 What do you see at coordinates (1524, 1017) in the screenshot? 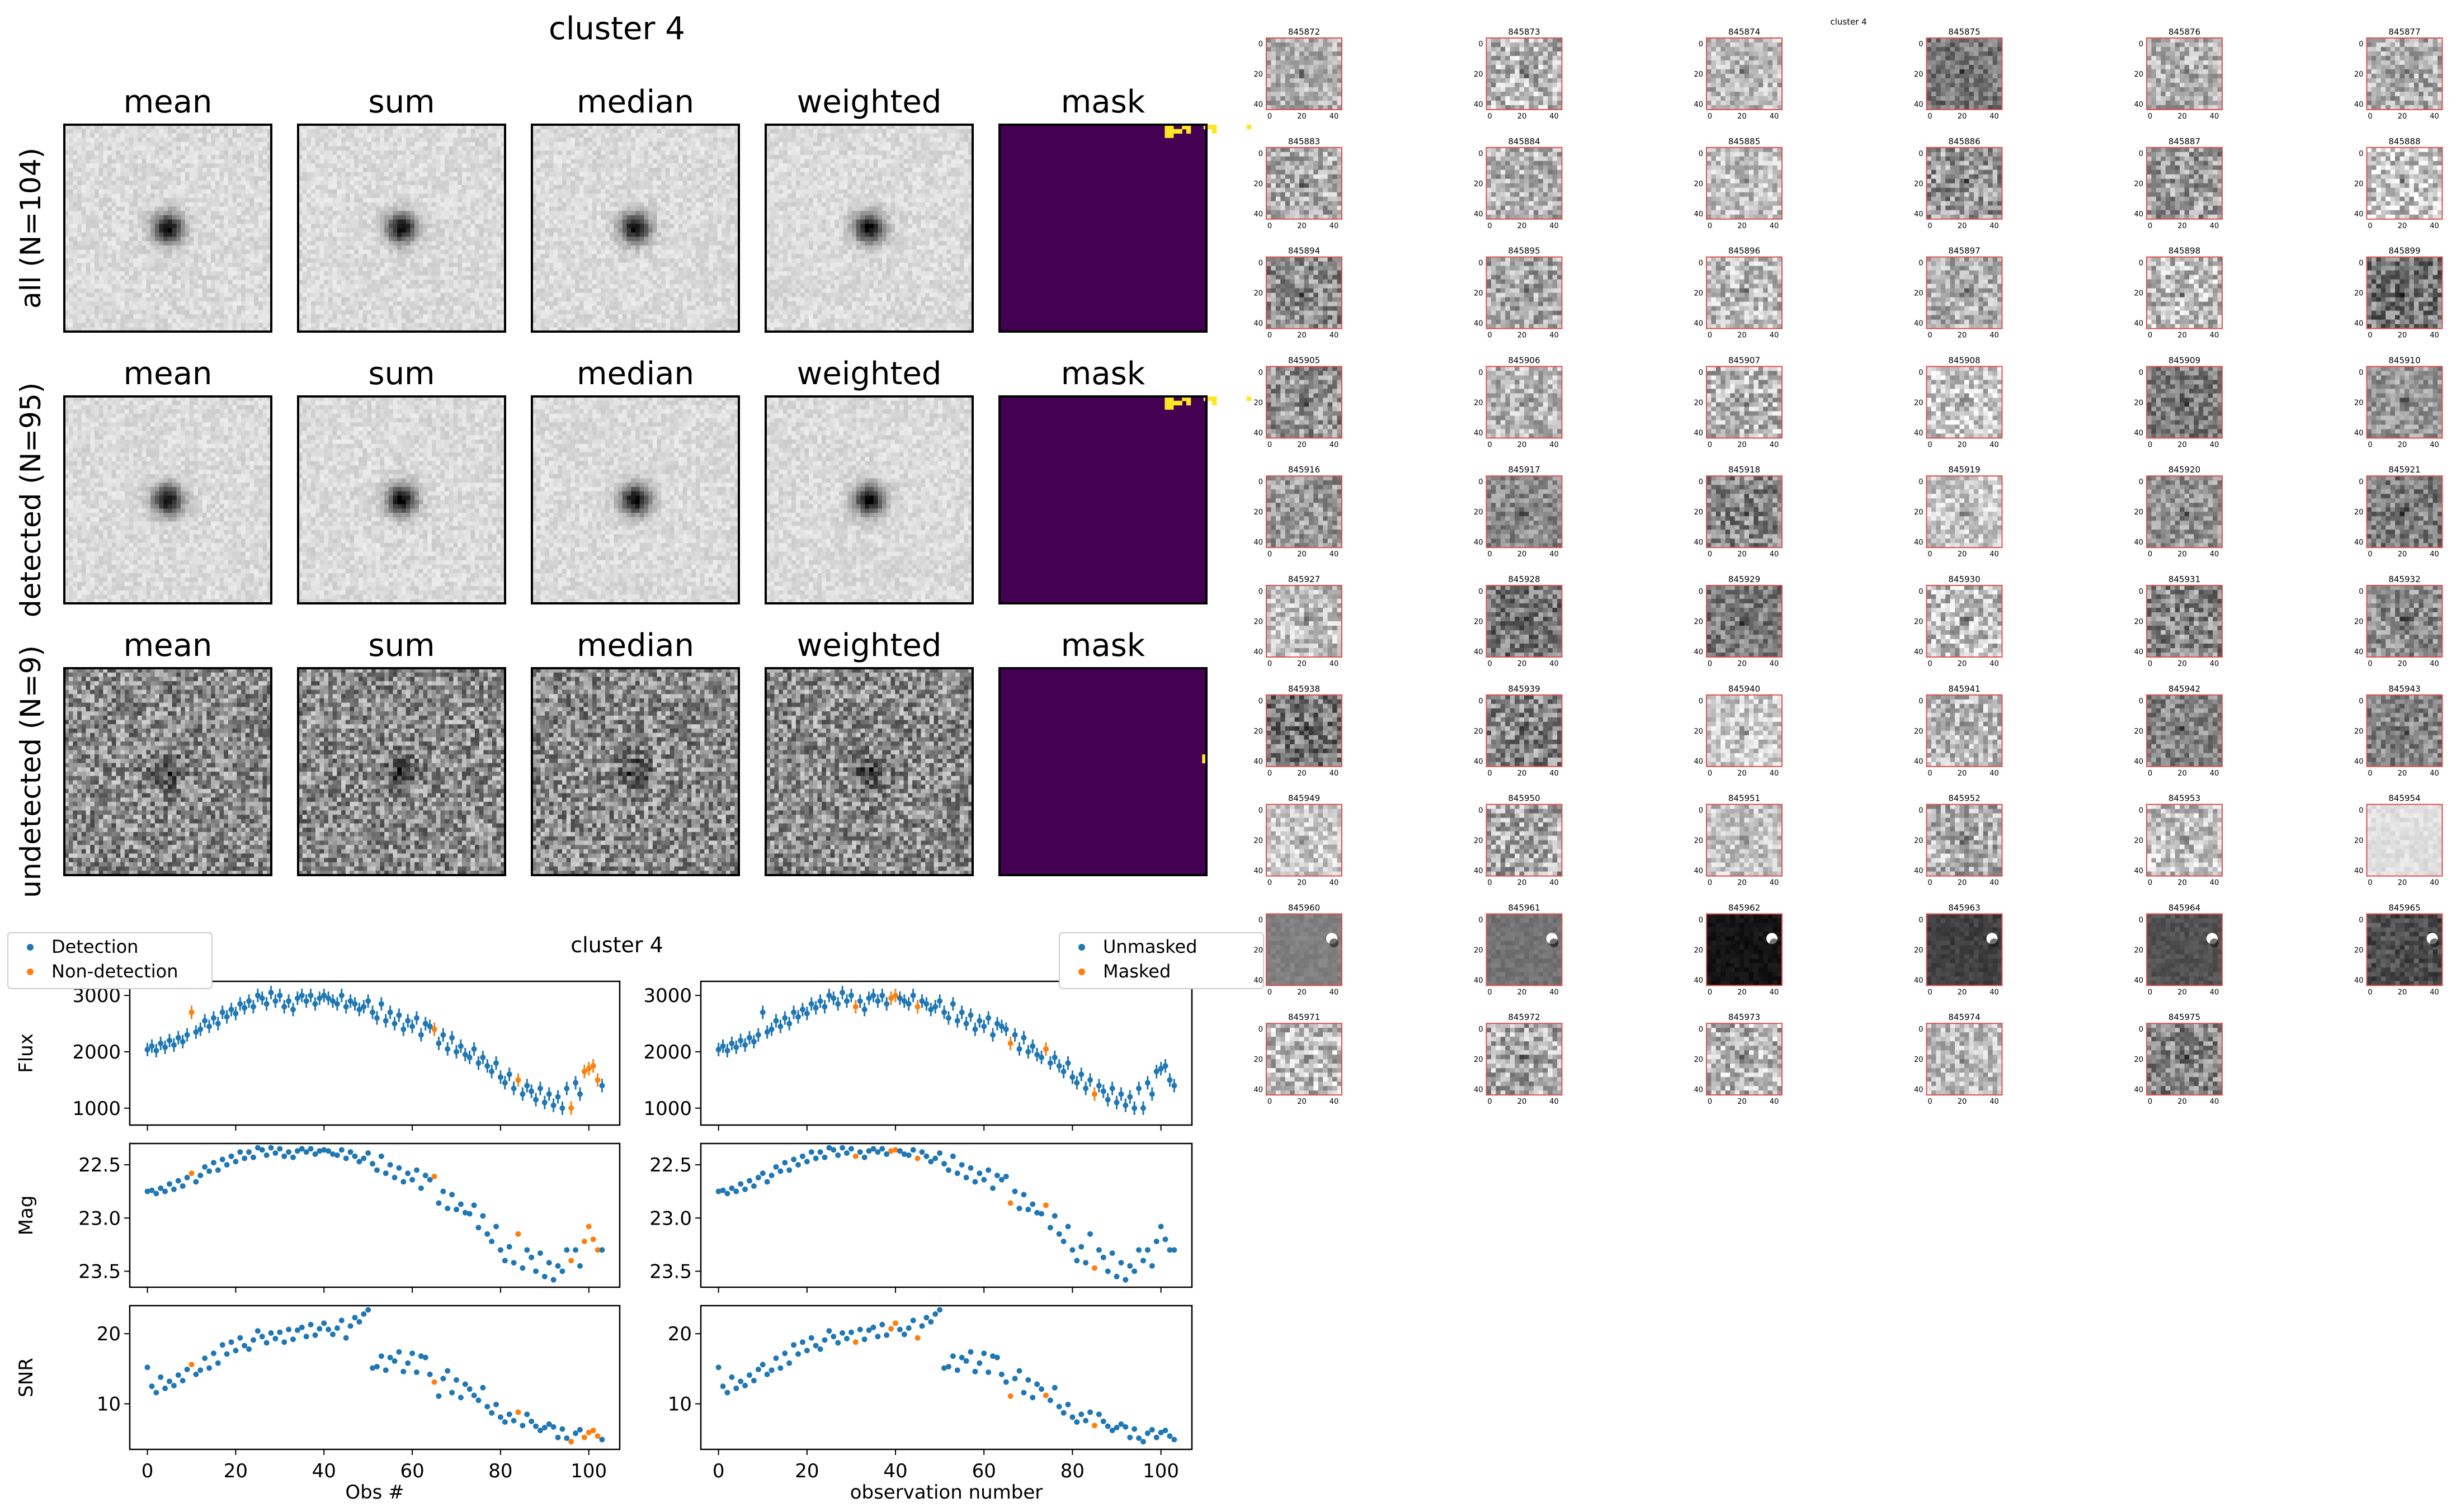
I see `thumbnail-id: 845972` at bounding box center [1524, 1017].